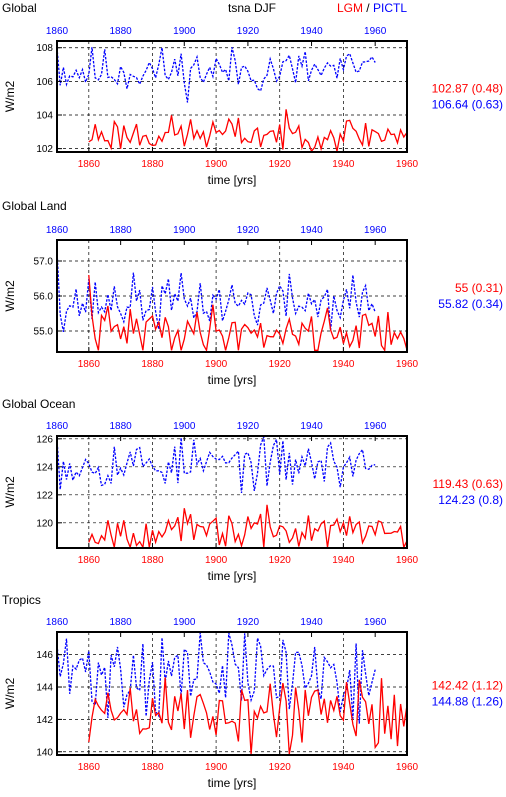 The width and height of the screenshot is (506, 797). What do you see at coordinates (44, 48) in the screenshot?
I see `y-tick-label: 108` at bounding box center [44, 48].